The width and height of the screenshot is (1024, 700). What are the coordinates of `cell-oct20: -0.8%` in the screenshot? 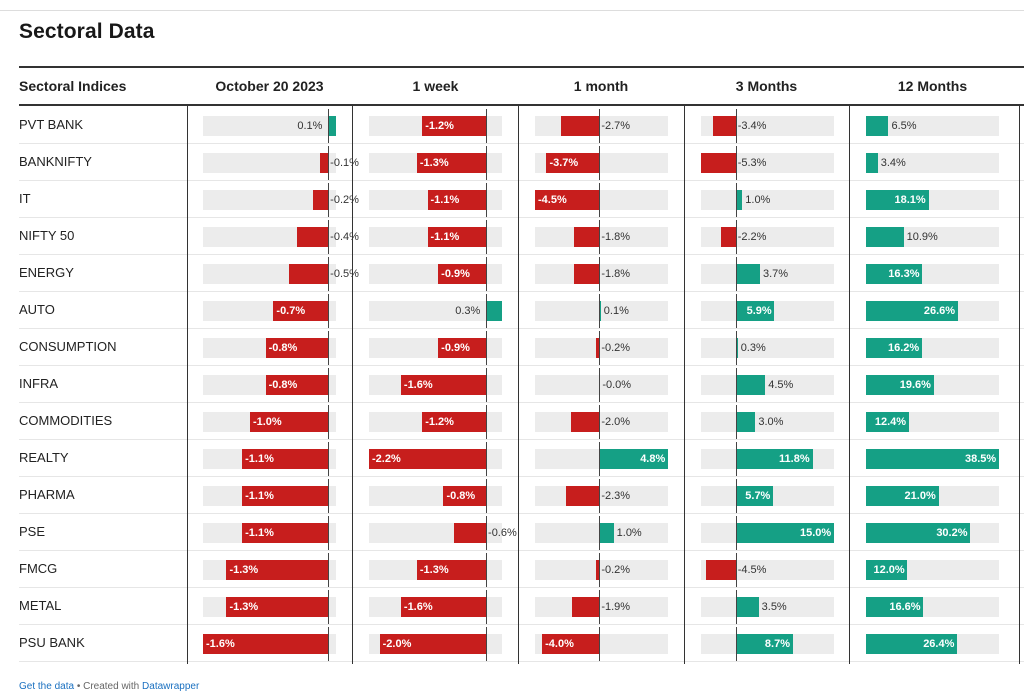 It's located at (269, 346).